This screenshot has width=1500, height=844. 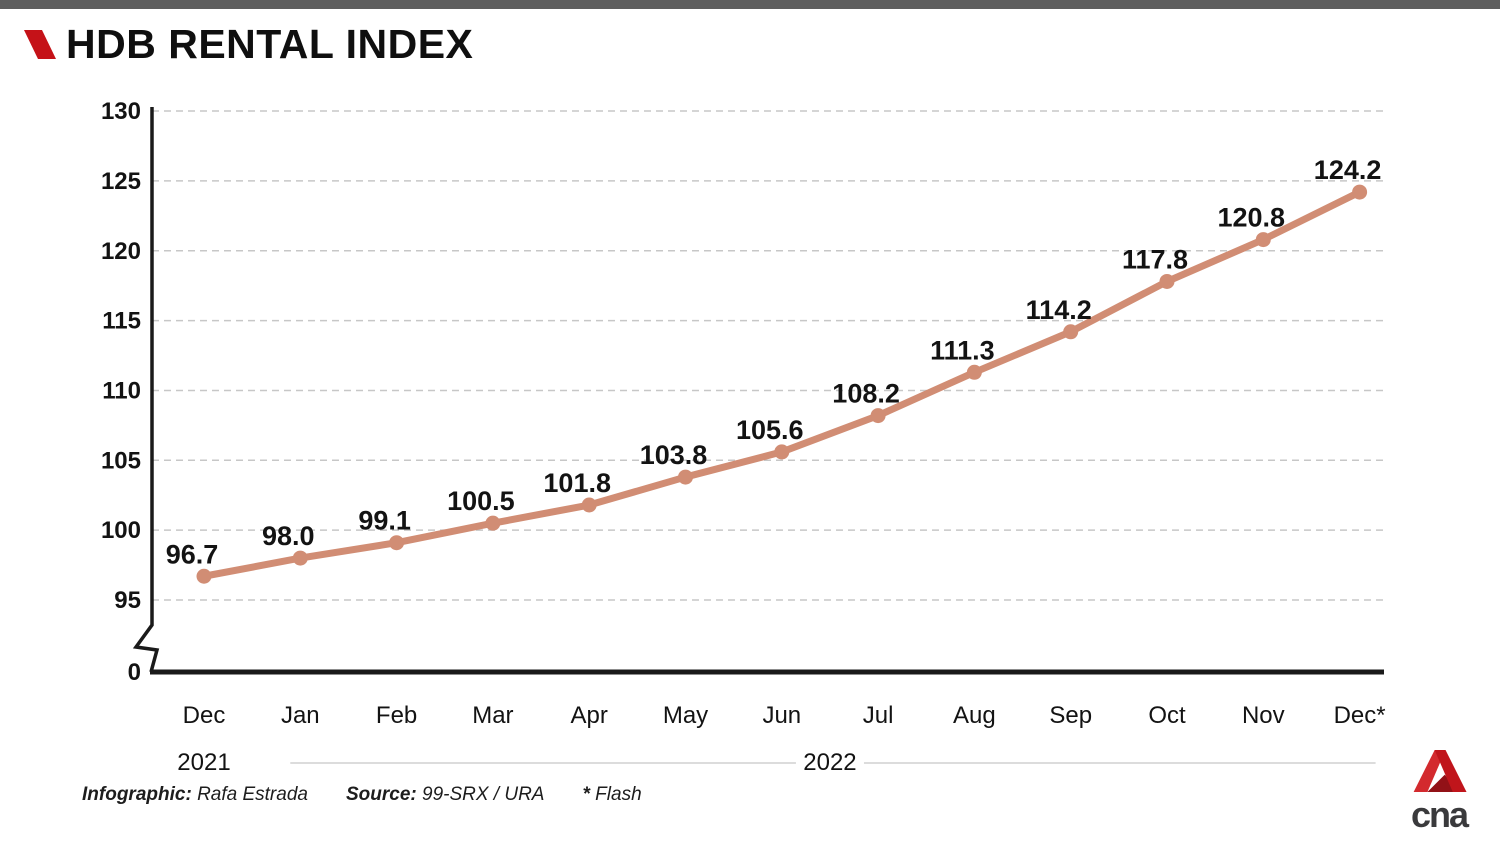 I want to click on y-tick-label: 110, so click(x=121, y=390).